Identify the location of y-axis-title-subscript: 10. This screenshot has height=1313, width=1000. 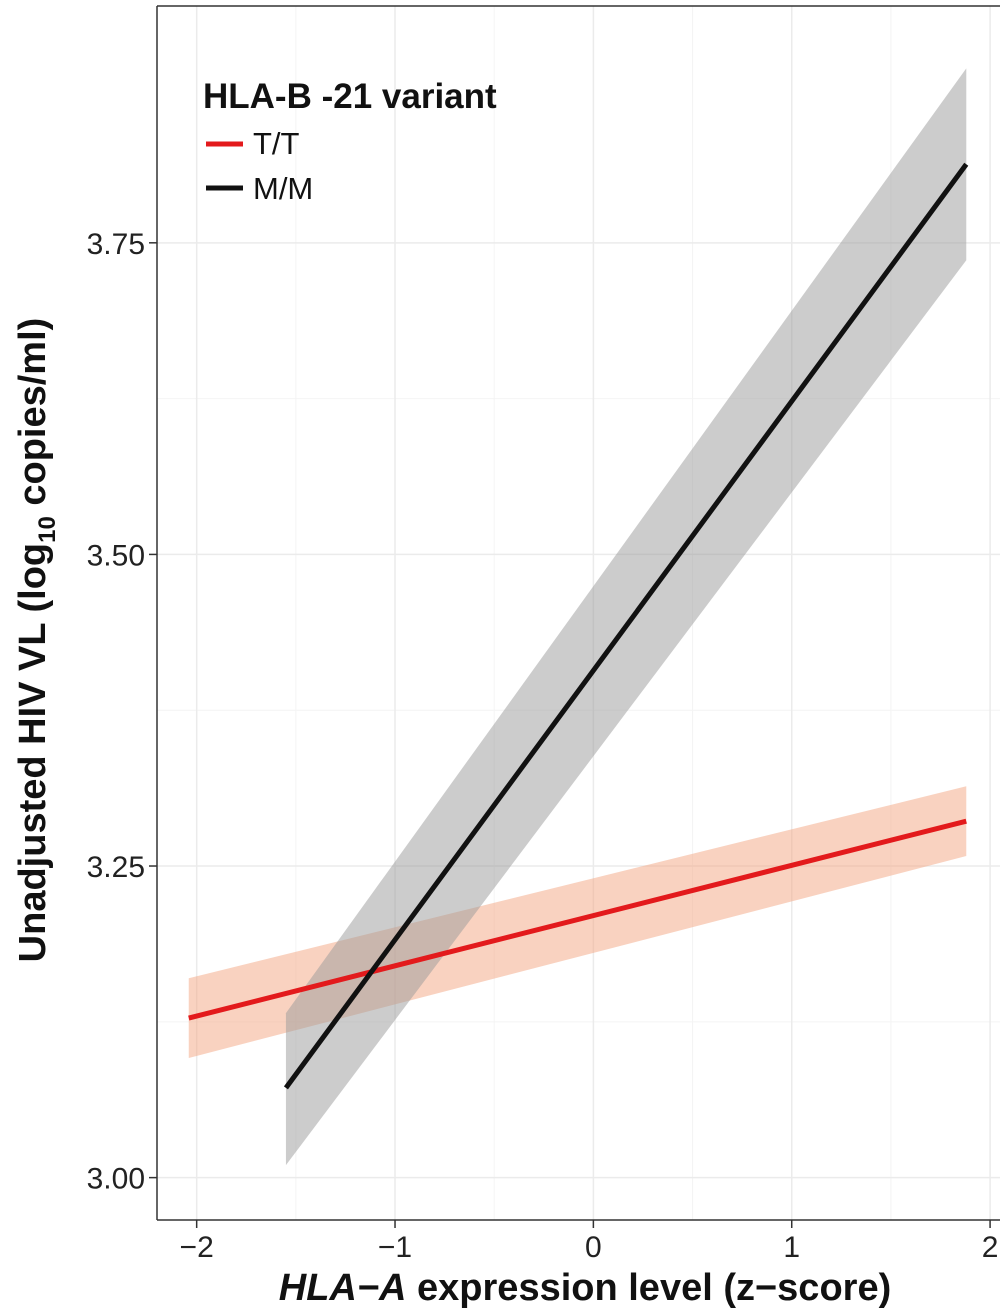
(47, 529).